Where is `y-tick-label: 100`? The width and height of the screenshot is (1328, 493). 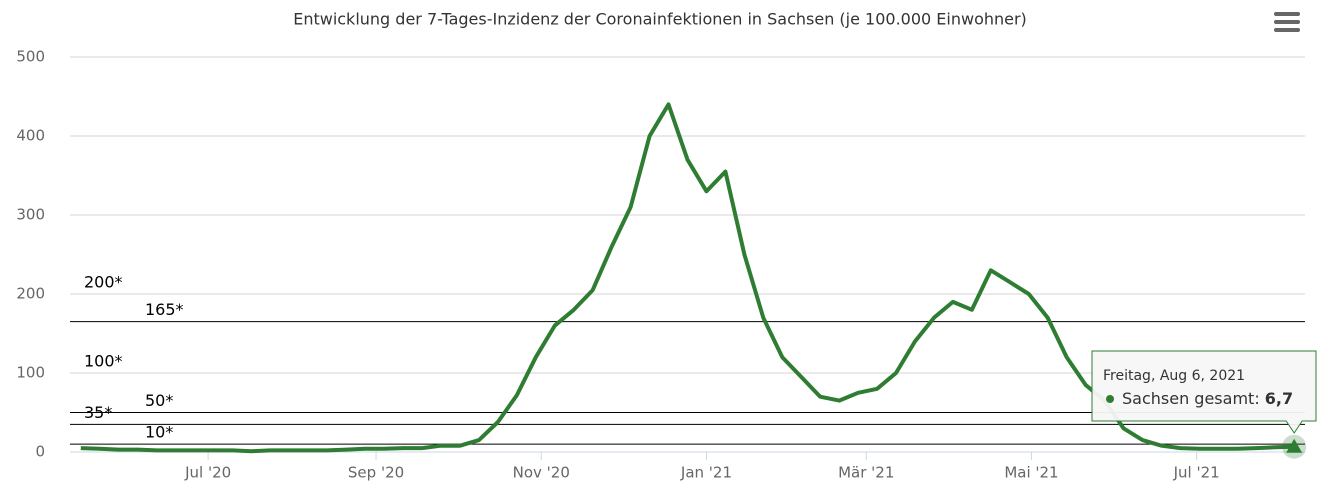 y-tick-label: 100 is located at coordinates (30, 373).